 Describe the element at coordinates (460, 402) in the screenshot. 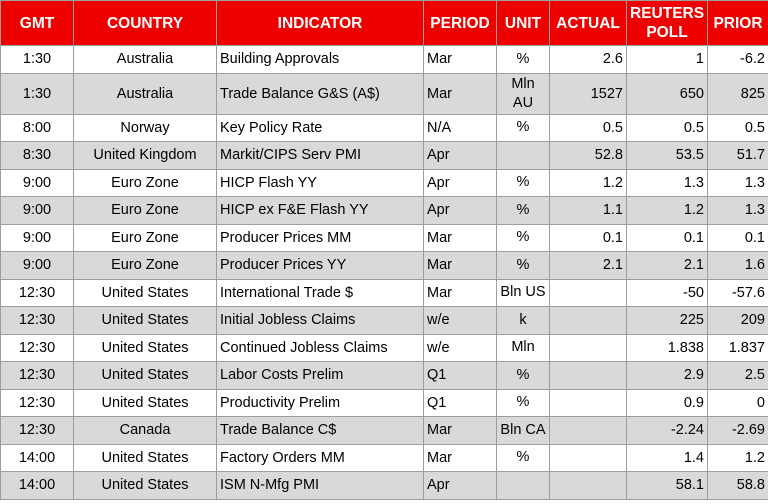

I see `cell-period: Q1` at that location.